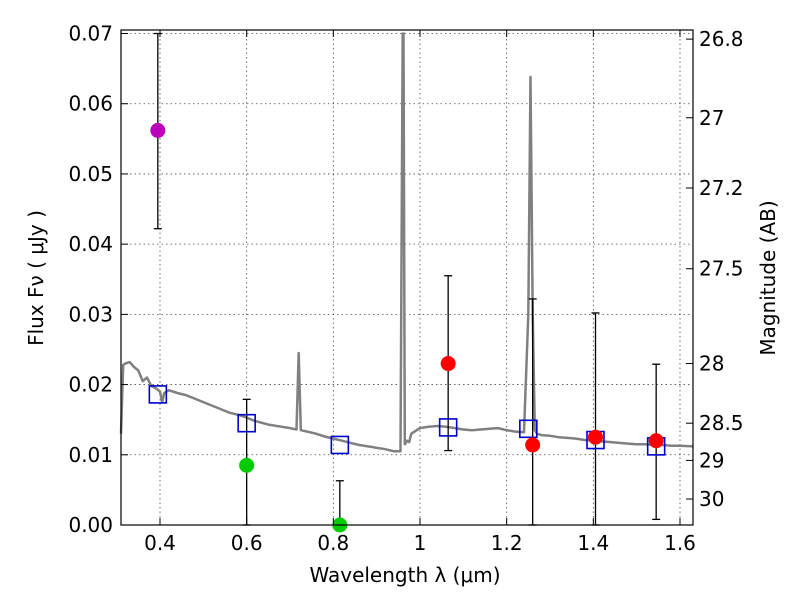 This screenshot has height=600, width=800. What do you see at coordinates (90, 455) in the screenshot?
I see `y-tick-label: 0.01` at bounding box center [90, 455].